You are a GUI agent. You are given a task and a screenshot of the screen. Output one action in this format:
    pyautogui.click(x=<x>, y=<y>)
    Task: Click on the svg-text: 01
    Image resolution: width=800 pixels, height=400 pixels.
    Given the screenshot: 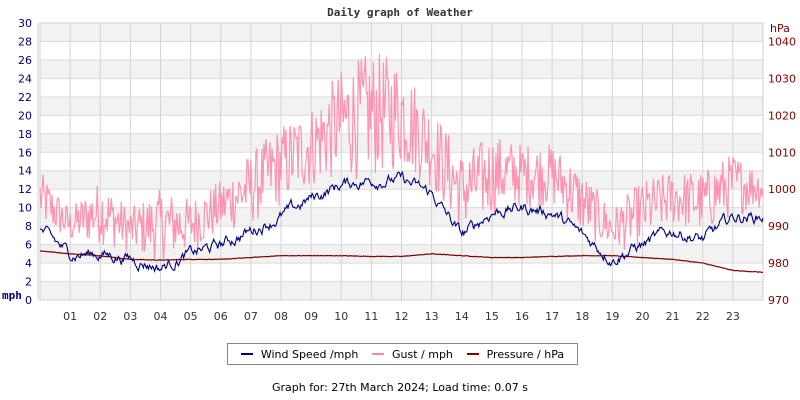 What is the action you would take?
    pyautogui.click(x=70, y=316)
    